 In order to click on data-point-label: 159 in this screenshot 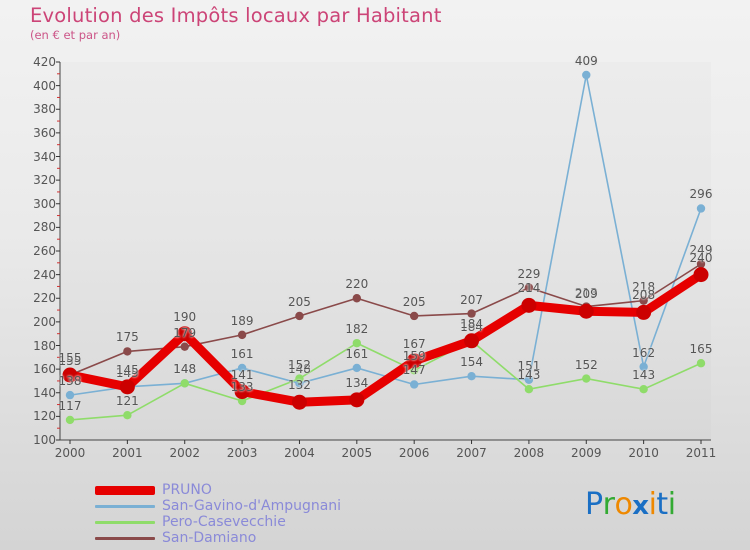, I will do `click(414, 356)`.